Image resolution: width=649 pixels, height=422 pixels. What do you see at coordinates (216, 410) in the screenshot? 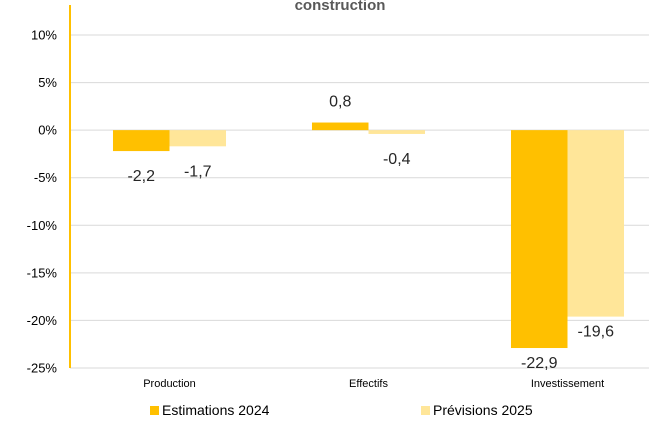
I see `legend-label: Estimations 2024` at bounding box center [216, 410].